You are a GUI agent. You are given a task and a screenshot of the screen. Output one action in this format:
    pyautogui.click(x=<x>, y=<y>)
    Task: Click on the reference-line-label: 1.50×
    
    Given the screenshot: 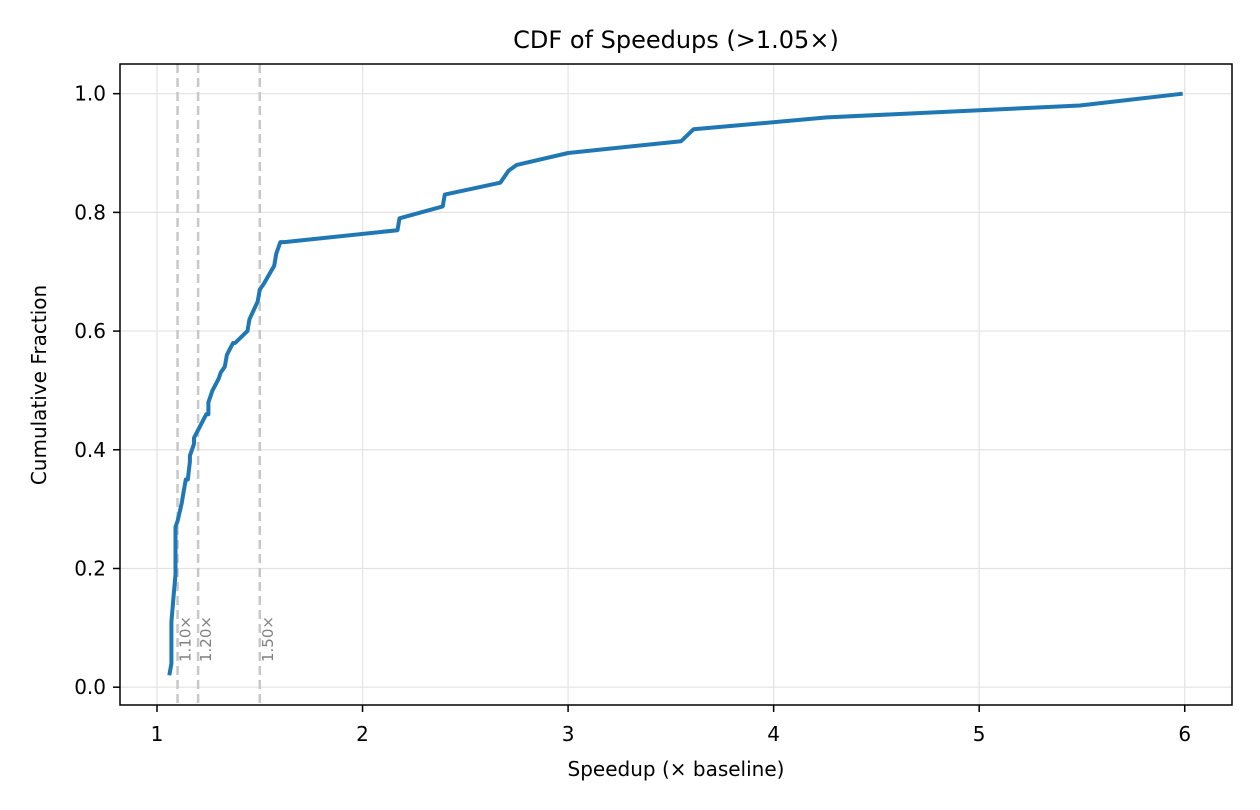 What is the action you would take?
    pyautogui.click(x=268, y=639)
    